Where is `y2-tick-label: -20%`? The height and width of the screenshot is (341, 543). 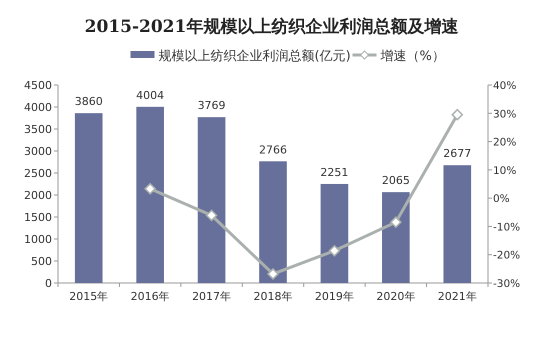 y2-tick-label: -20% is located at coordinates (506, 256).